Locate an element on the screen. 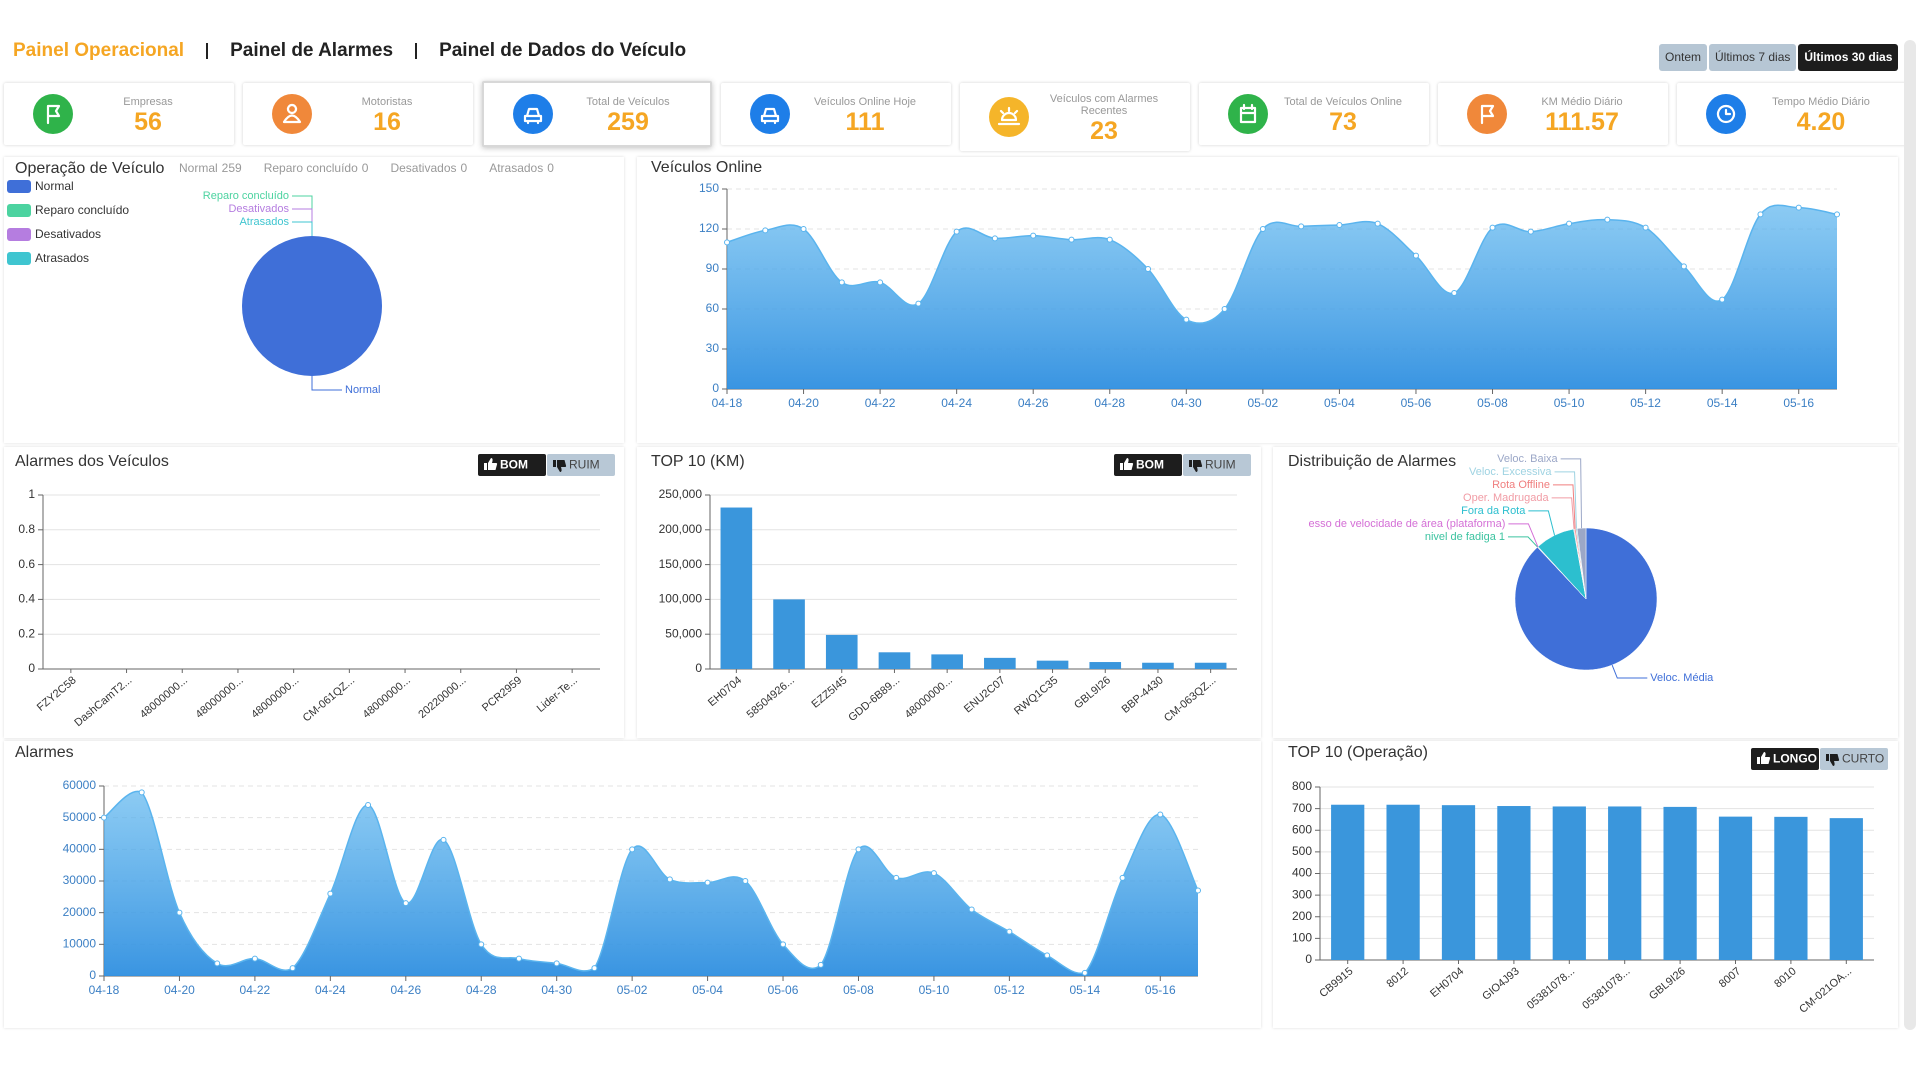  kpi-card: Empresas 56 is located at coordinates (119, 114).